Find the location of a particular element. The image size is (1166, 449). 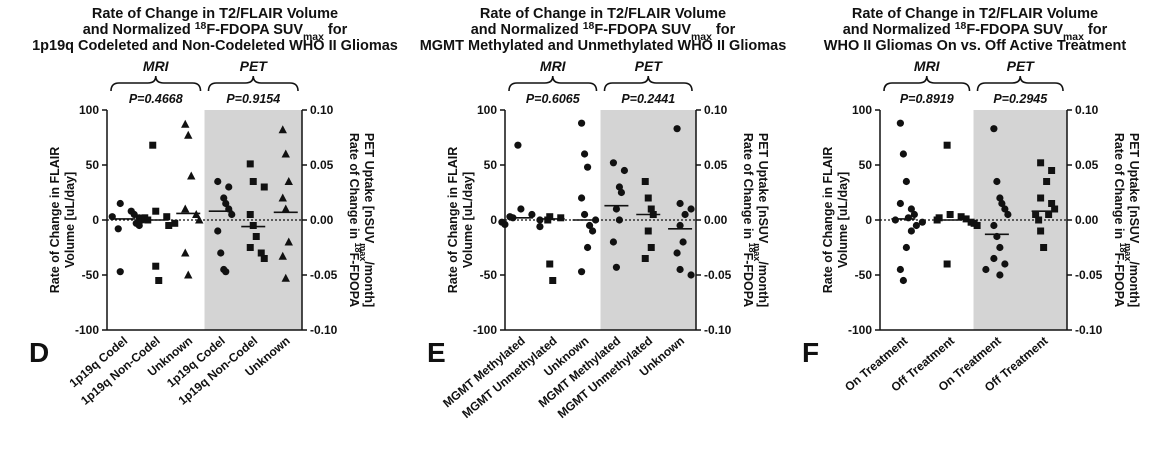

left-tick-label: 50 is located at coordinates (93, 165).